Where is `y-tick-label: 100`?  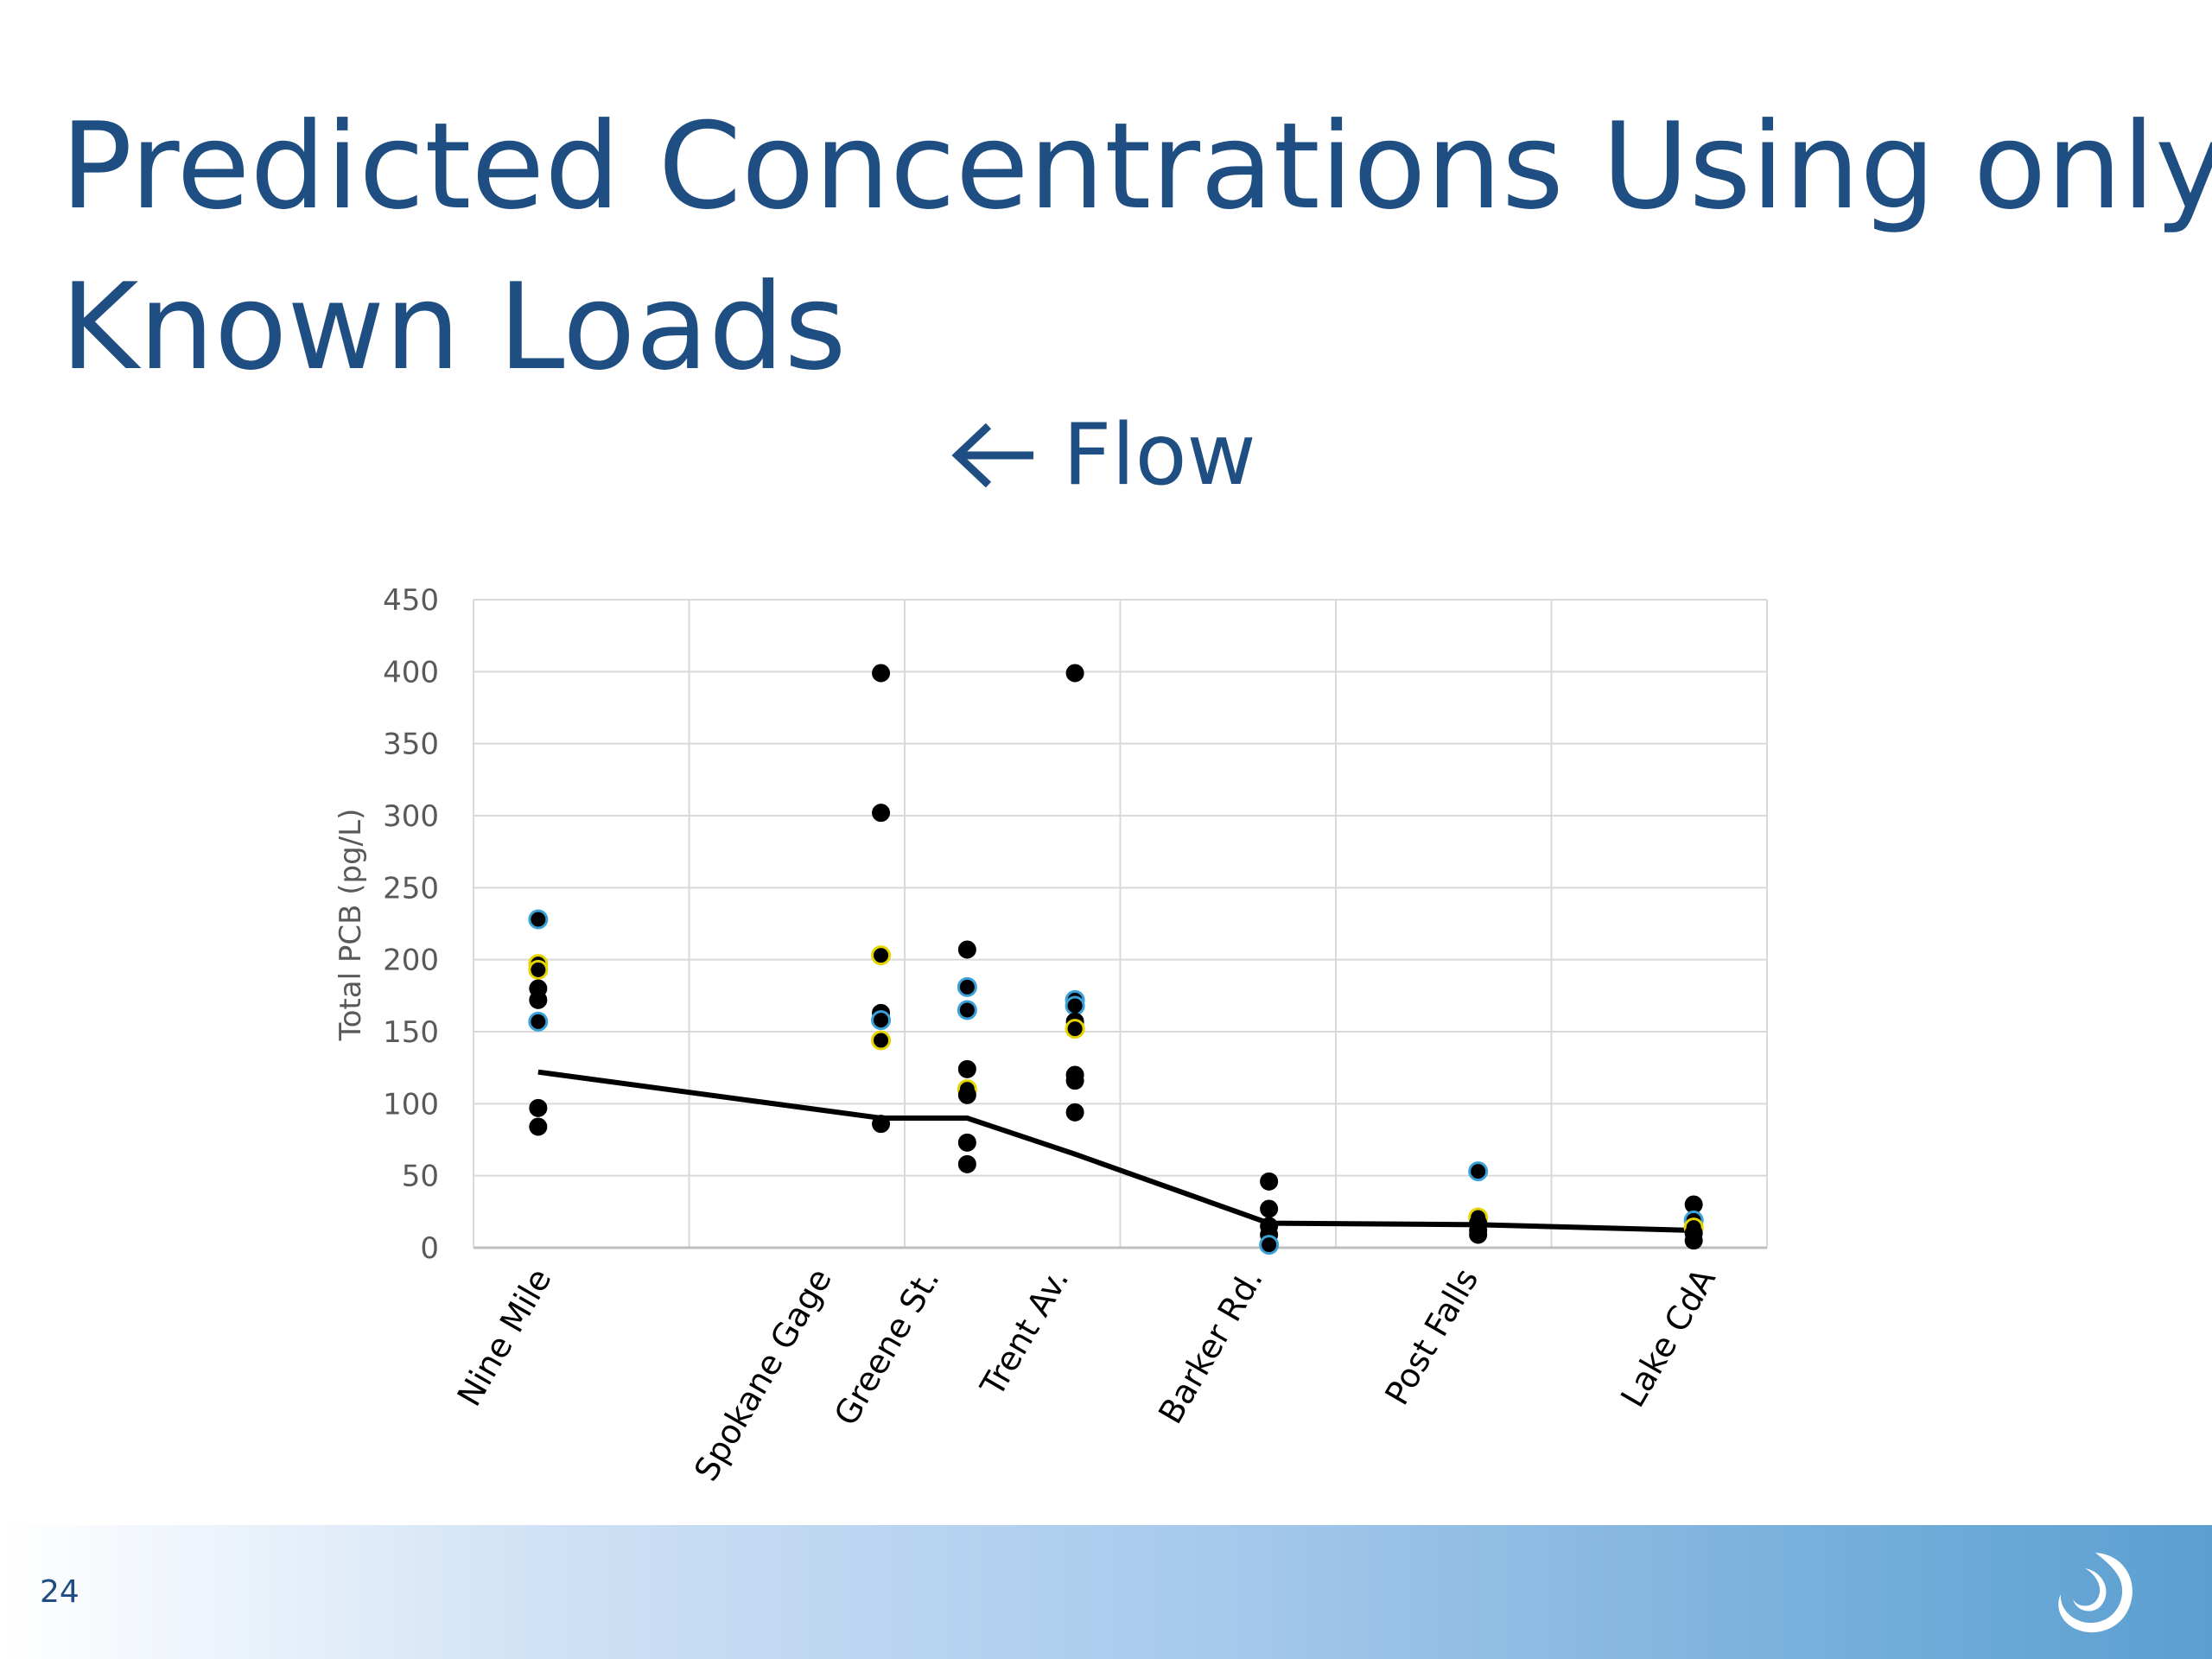
y-tick-label: 100 is located at coordinates (411, 1104).